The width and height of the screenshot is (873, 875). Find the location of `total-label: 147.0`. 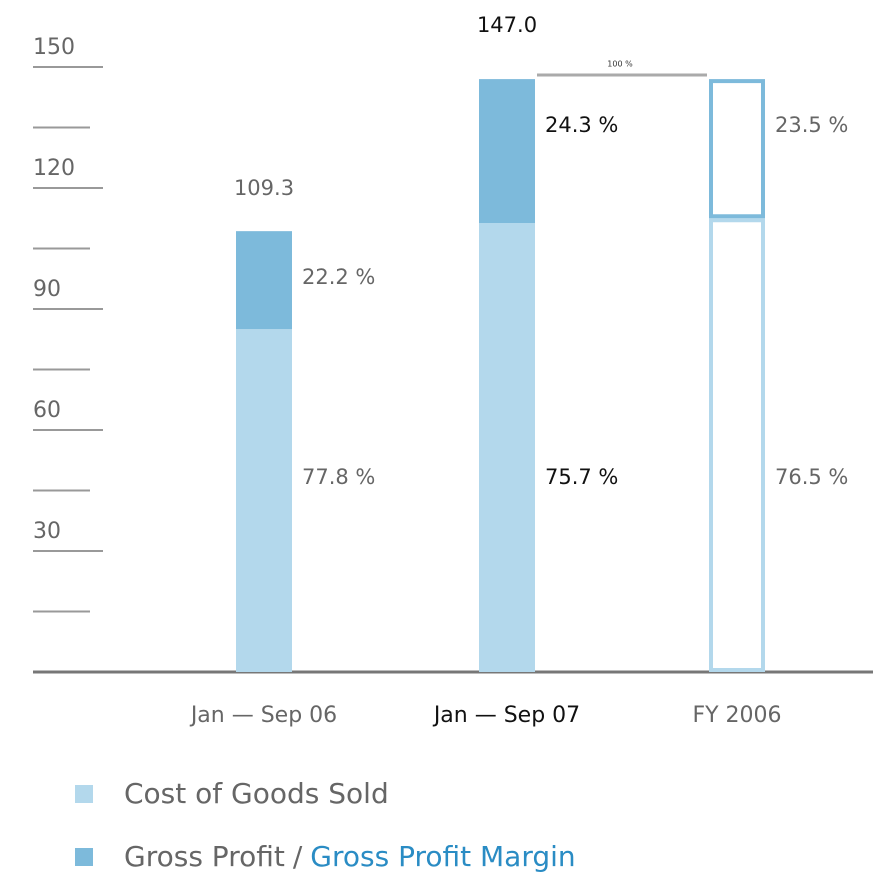

total-label: 147.0 is located at coordinates (507, 25).